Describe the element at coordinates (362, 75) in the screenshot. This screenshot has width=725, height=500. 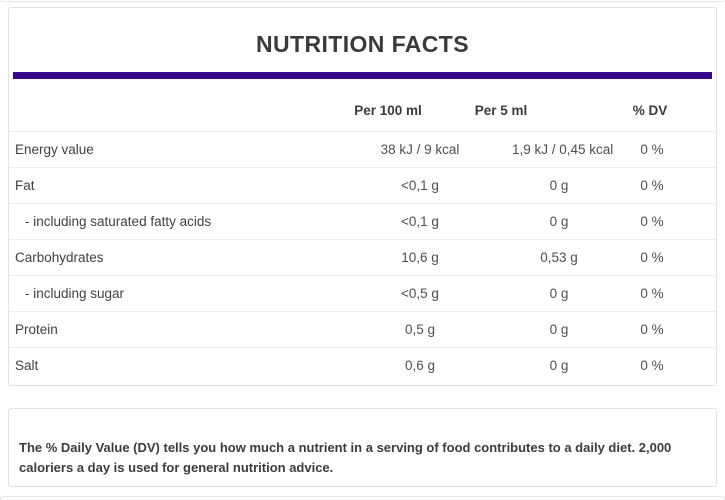
I see `accent-bar` at that location.